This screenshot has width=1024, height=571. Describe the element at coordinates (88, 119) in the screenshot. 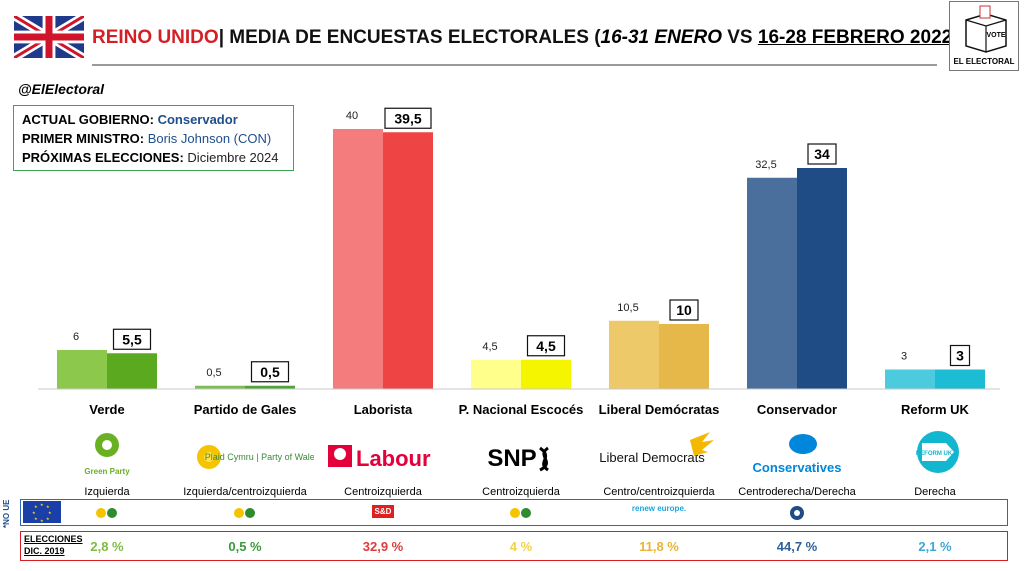

I see `gov-label: ACTUAL GOBIERNO:` at that location.